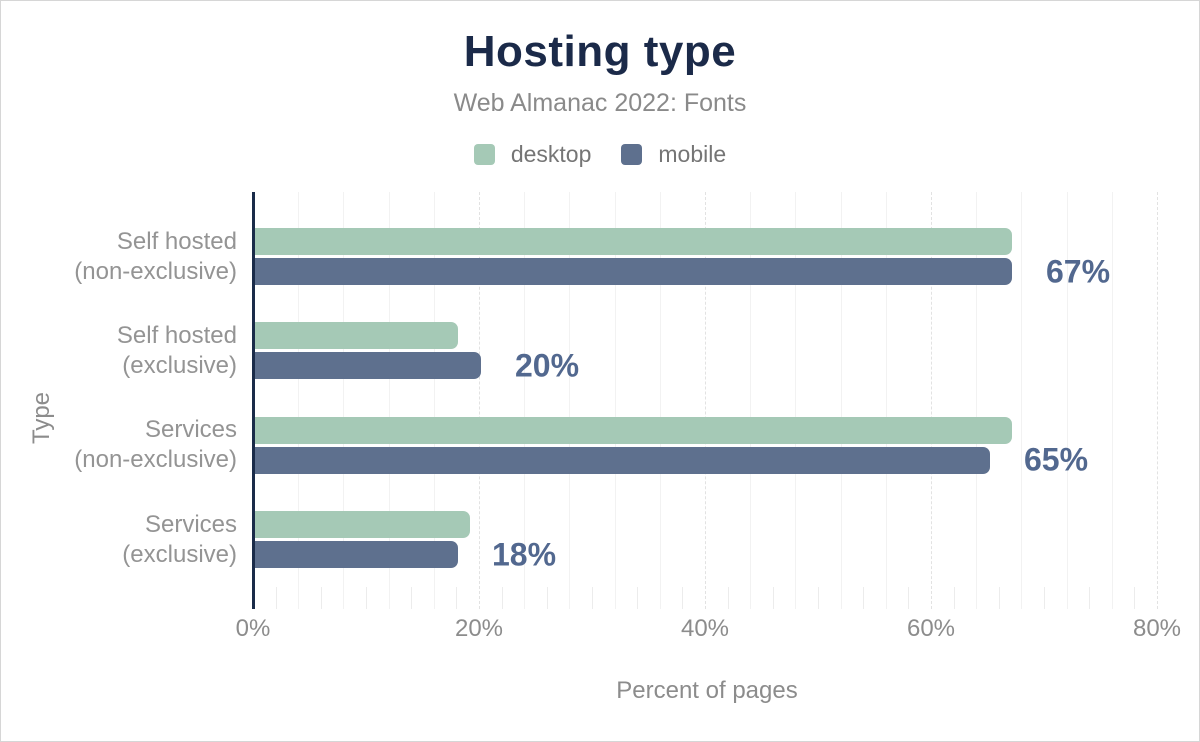  What do you see at coordinates (600, 103) in the screenshot?
I see `chart-subtitle: Web Almanac 2022: Fonts` at bounding box center [600, 103].